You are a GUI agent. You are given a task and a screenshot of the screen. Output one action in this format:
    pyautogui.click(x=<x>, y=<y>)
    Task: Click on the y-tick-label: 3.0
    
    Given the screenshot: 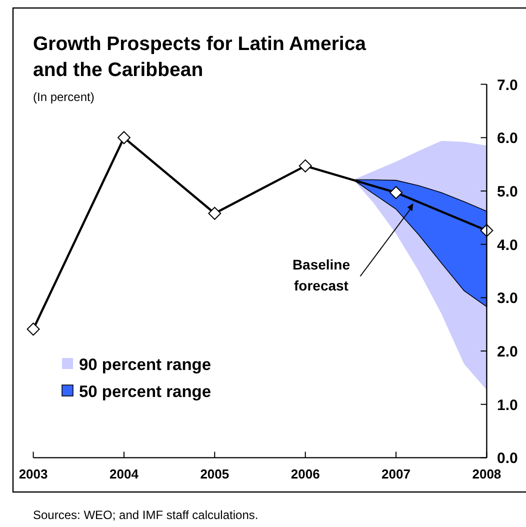 What is the action you would take?
    pyautogui.click(x=507, y=299)
    